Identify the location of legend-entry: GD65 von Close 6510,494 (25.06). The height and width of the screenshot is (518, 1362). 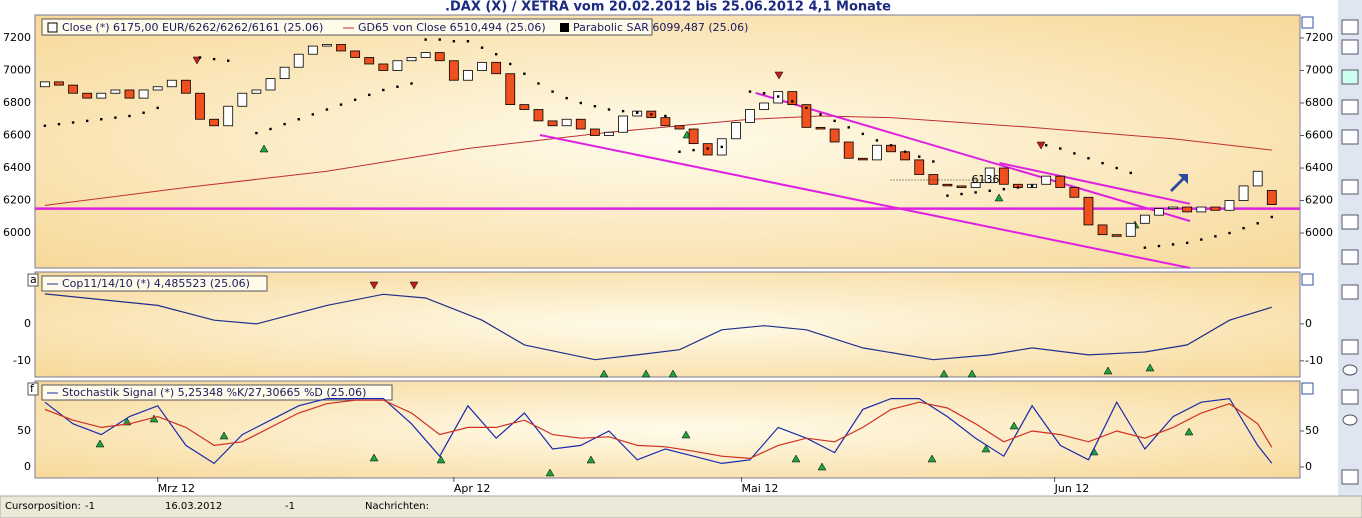
(452, 27).